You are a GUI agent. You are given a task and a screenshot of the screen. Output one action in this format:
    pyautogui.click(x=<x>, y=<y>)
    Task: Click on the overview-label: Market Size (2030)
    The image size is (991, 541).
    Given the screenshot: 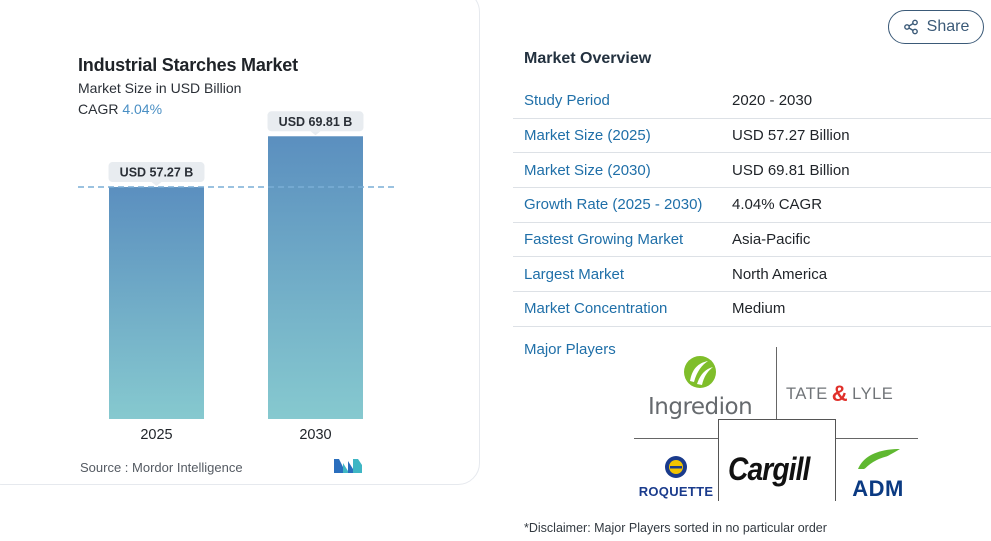 What is the action you would take?
    pyautogui.click(x=587, y=170)
    